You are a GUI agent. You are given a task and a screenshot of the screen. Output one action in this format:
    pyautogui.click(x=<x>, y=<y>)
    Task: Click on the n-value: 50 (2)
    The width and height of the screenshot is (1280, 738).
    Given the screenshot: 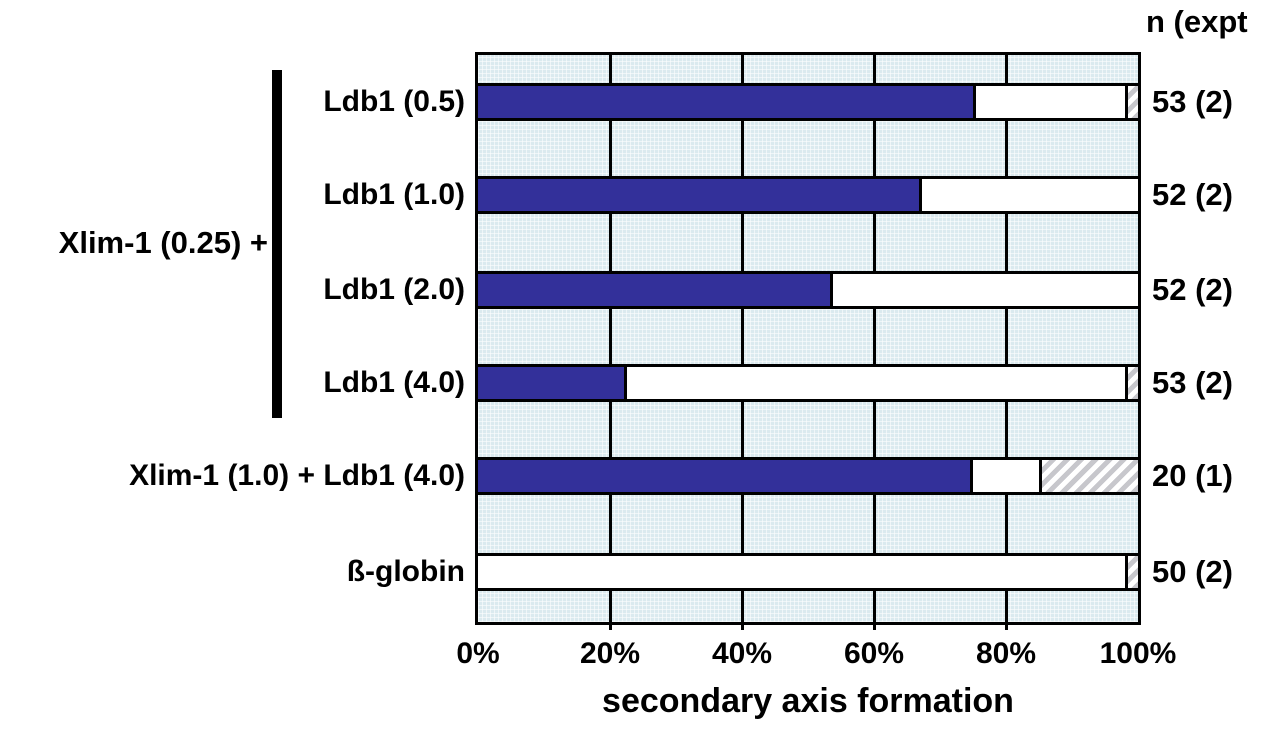 What is the action you would take?
    pyautogui.click(x=1192, y=571)
    